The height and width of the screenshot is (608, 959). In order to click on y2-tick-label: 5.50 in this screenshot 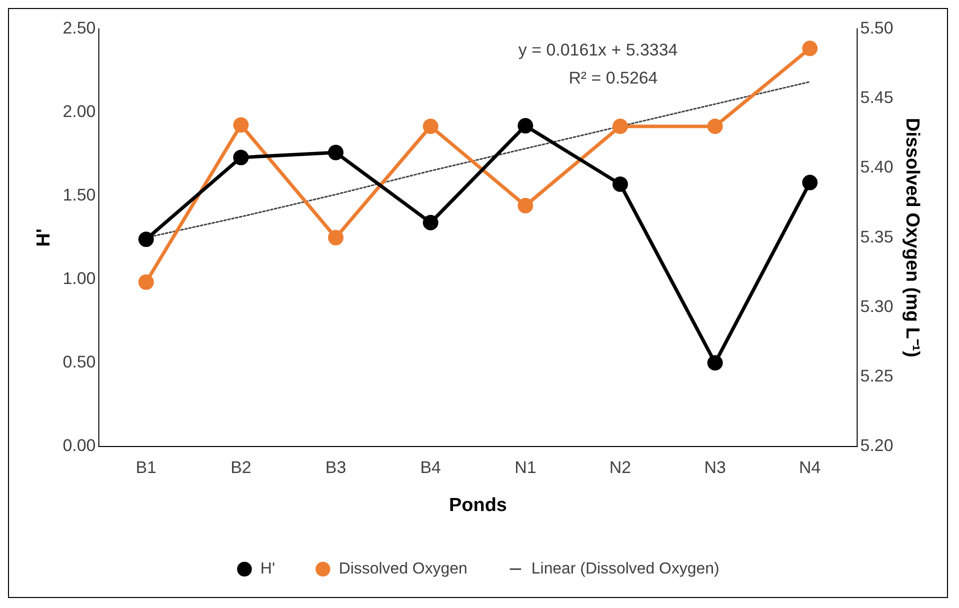, I will do `click(877, 28)`.